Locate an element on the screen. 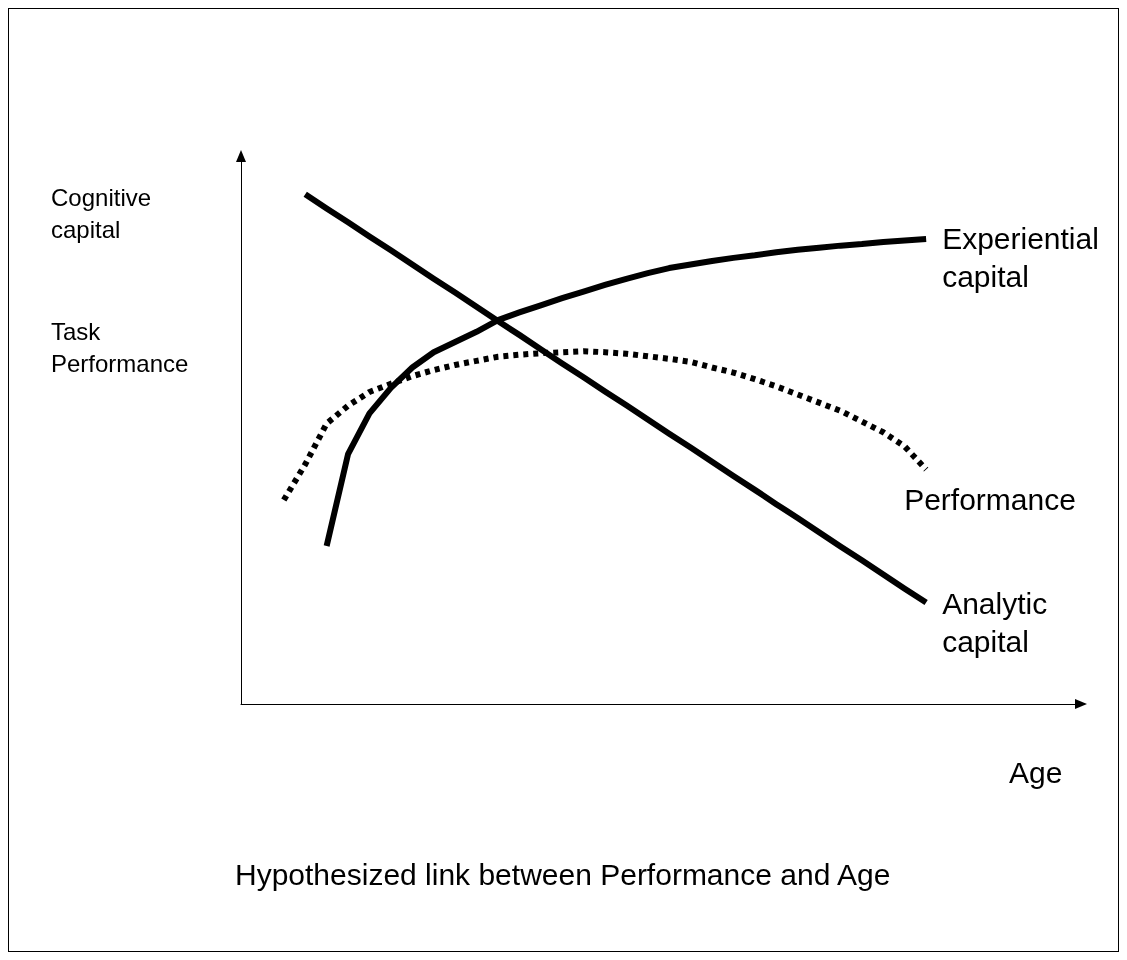 Image resolution: width=1127 pixels, height=960 pixels. y-axis-title: Cognitive capital is located at coordinates (101, 213).